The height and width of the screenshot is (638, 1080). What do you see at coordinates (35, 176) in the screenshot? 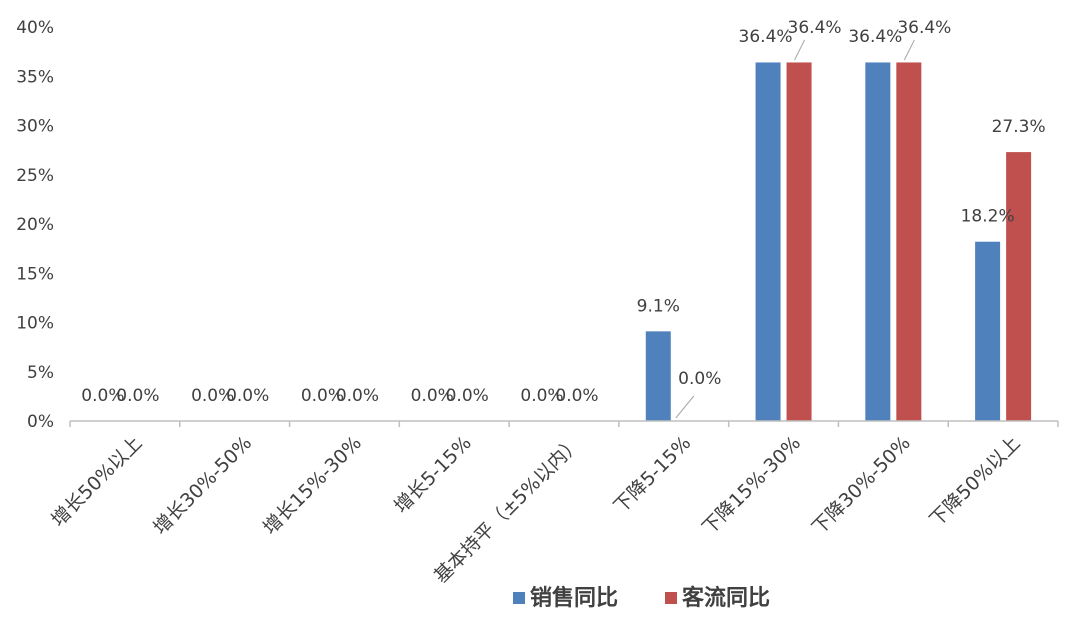
I see `y-tick-label: 25%` at bounding box center [35, 176].